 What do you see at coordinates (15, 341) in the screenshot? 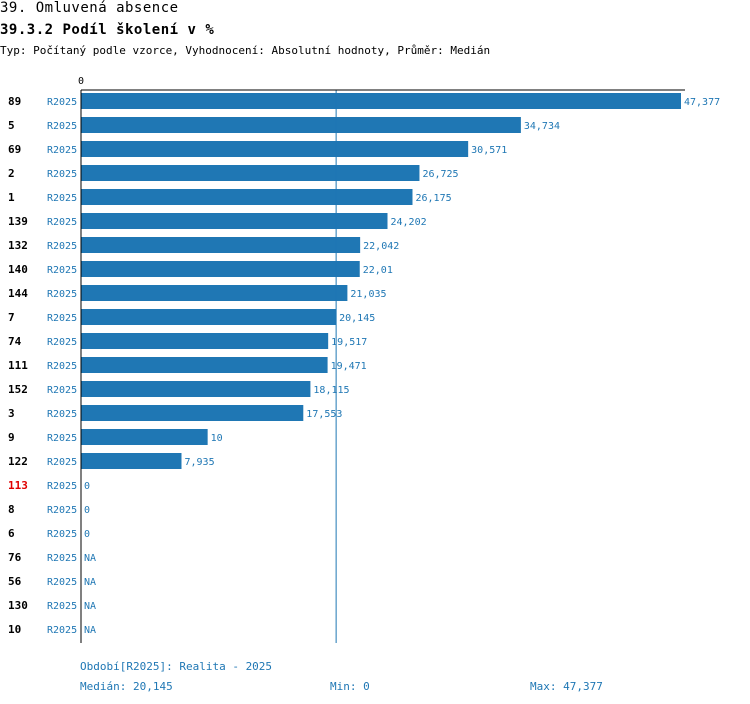
I see `row-id-label: 74` at bounding box center [15, 341].